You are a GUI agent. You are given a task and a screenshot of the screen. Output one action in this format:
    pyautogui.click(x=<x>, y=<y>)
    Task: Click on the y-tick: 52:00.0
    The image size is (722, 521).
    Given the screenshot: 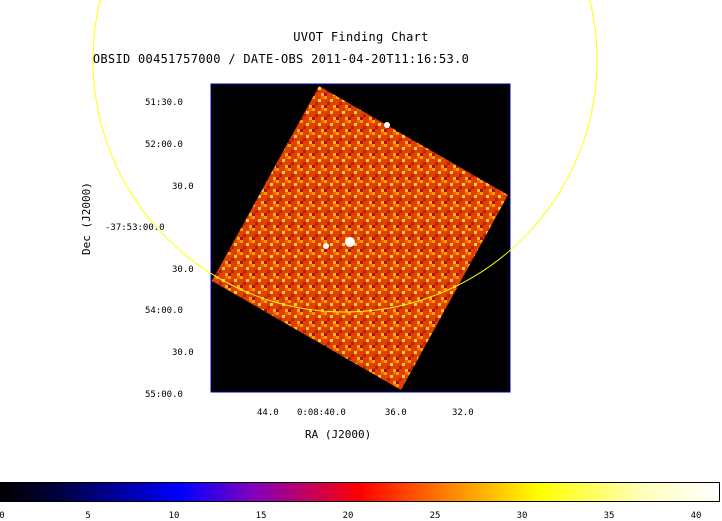 What is the action you would take?
    pyautogui.click(x=164, y=145)
    